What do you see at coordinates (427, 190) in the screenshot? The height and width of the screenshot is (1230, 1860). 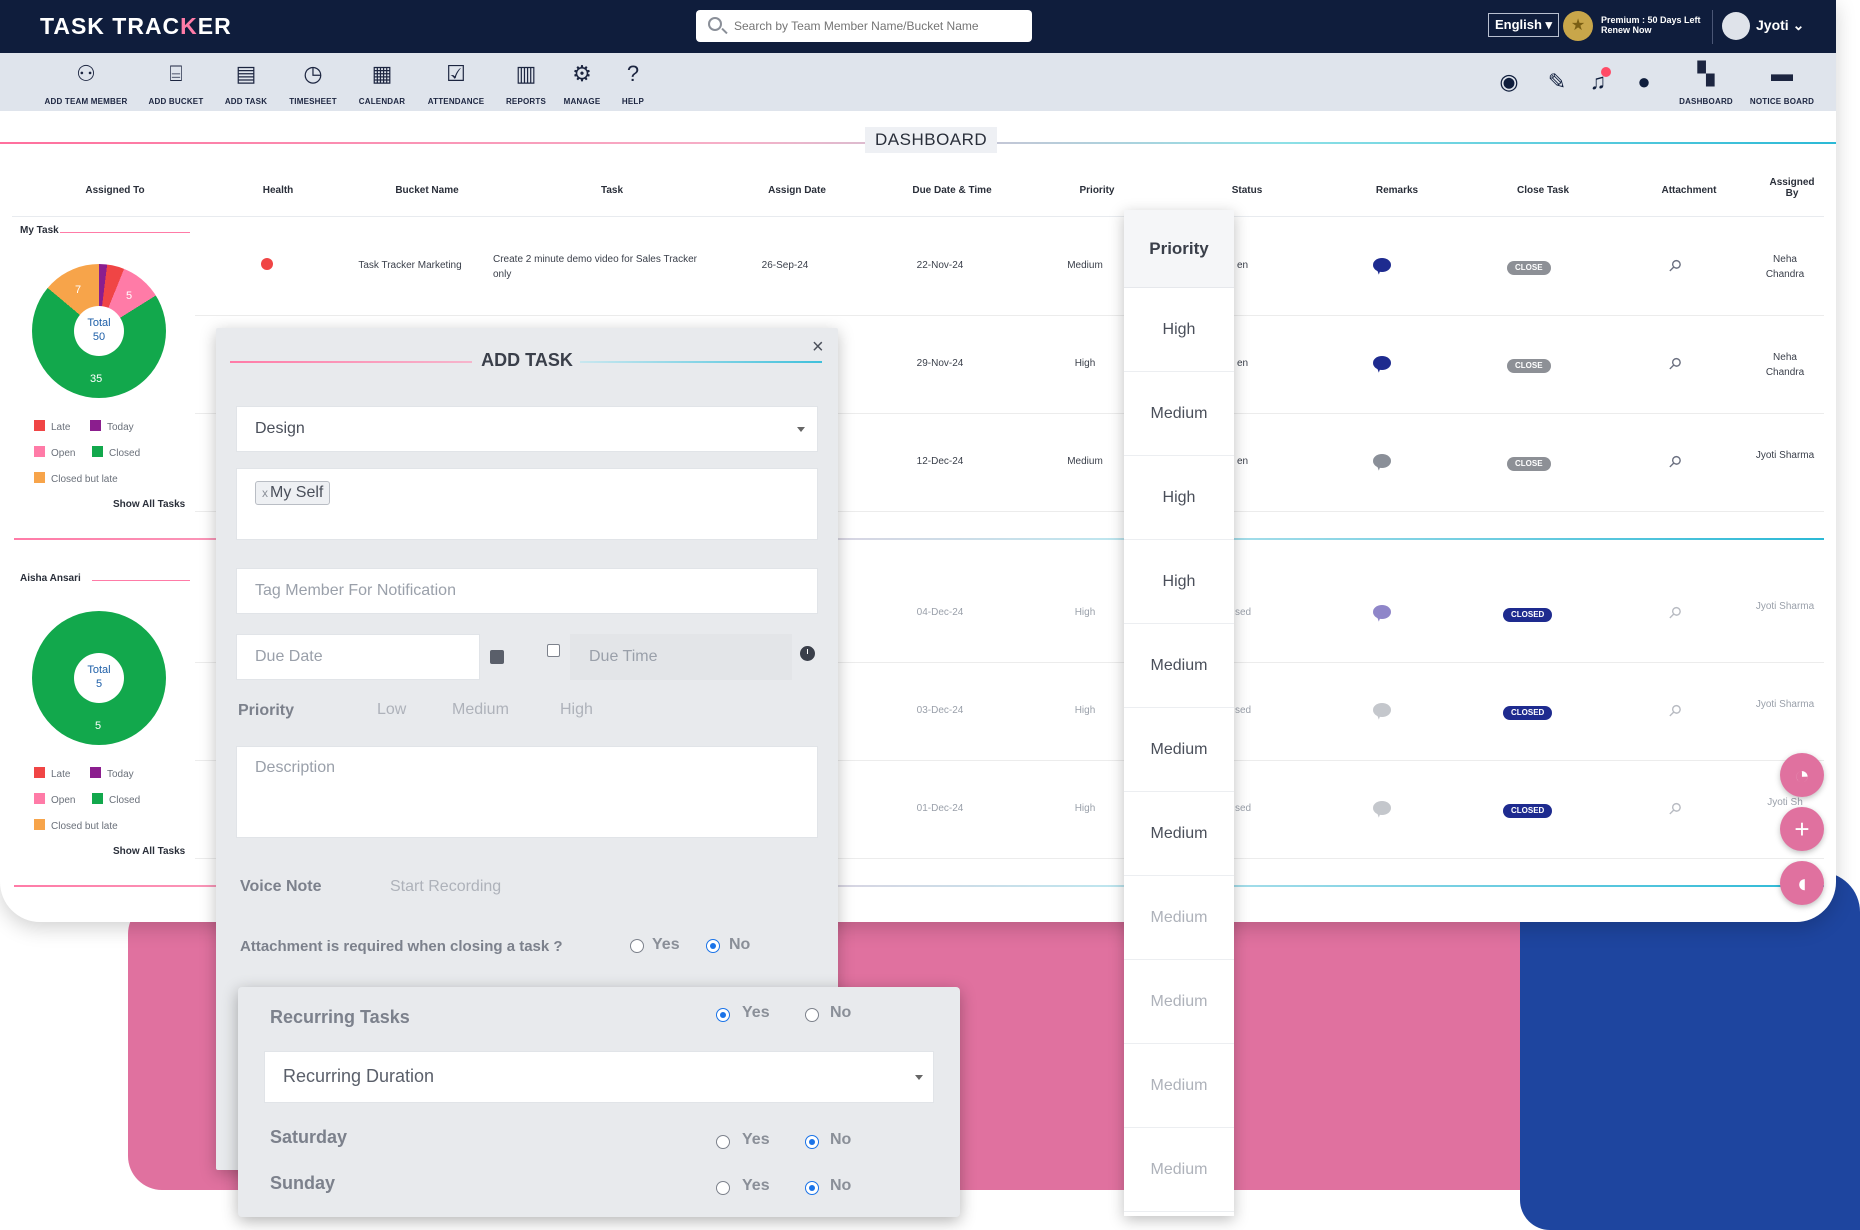 I see `col-bucket-name: Bucket Name` at bounding box center [427, 190].